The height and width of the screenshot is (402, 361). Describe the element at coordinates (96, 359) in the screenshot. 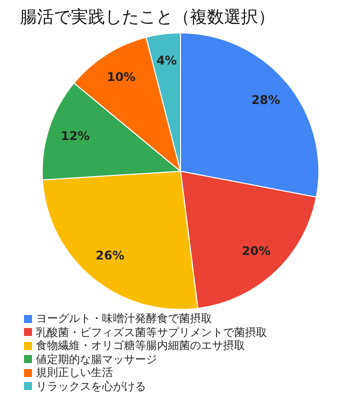

I see `legend-label: 値定期的な腸マッサージ` at that location.